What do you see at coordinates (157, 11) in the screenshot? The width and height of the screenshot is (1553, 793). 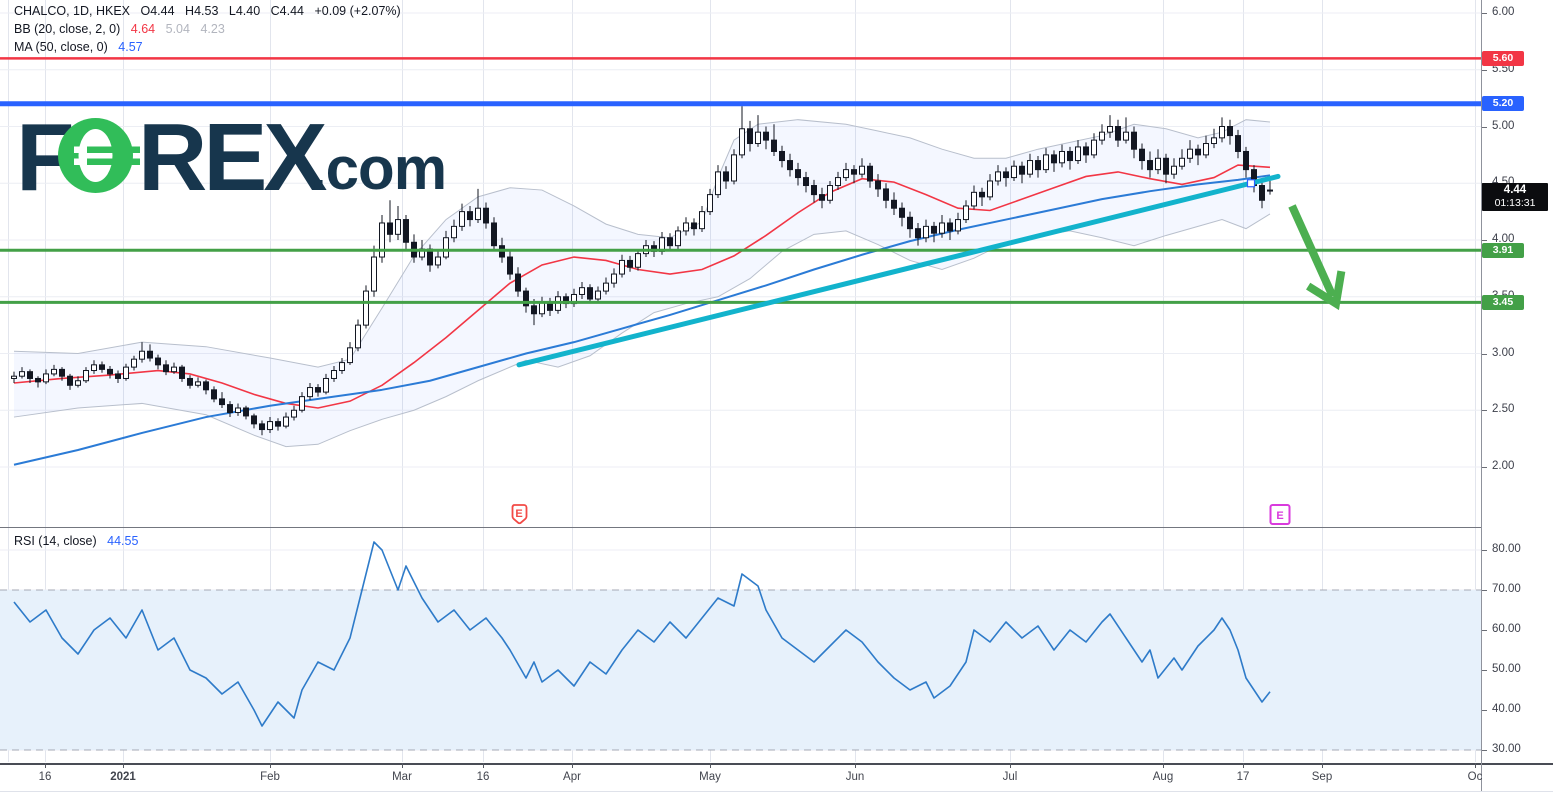 I see `ohlc-open: O4.44` at bounding box center [157, 11].